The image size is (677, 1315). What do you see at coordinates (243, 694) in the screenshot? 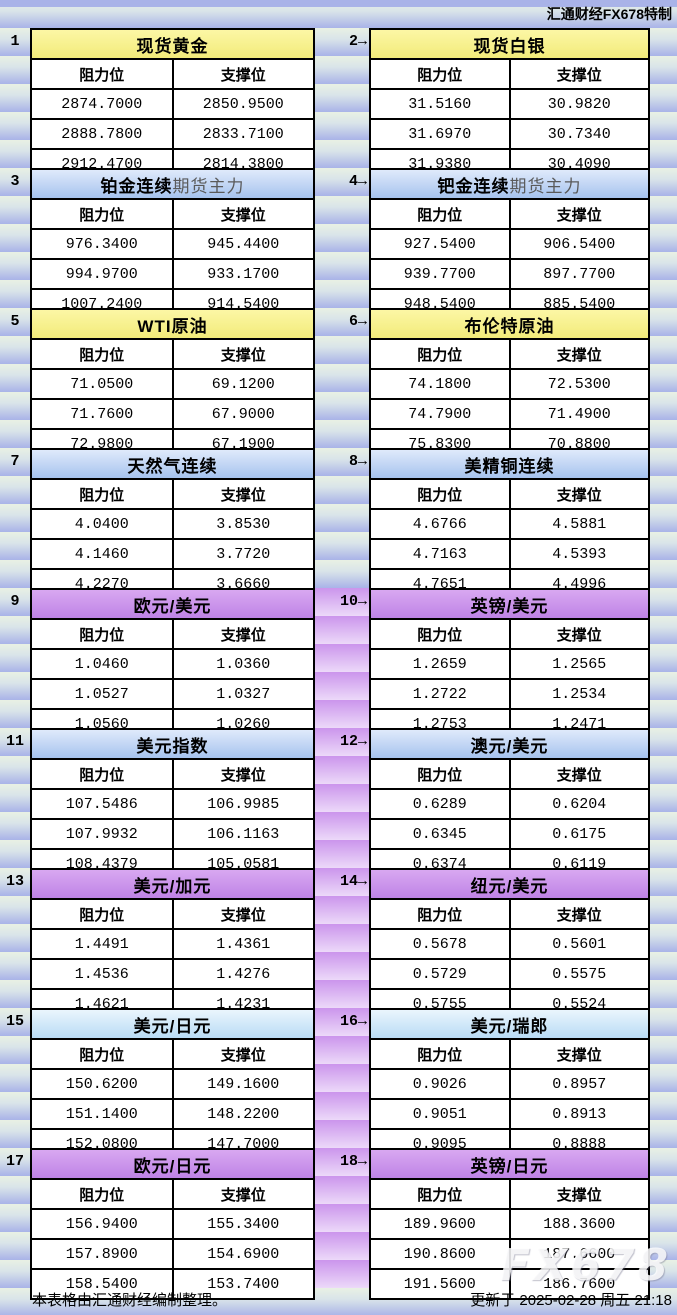
I see `support-value: 1.0327` at bounding box center [243, 694].